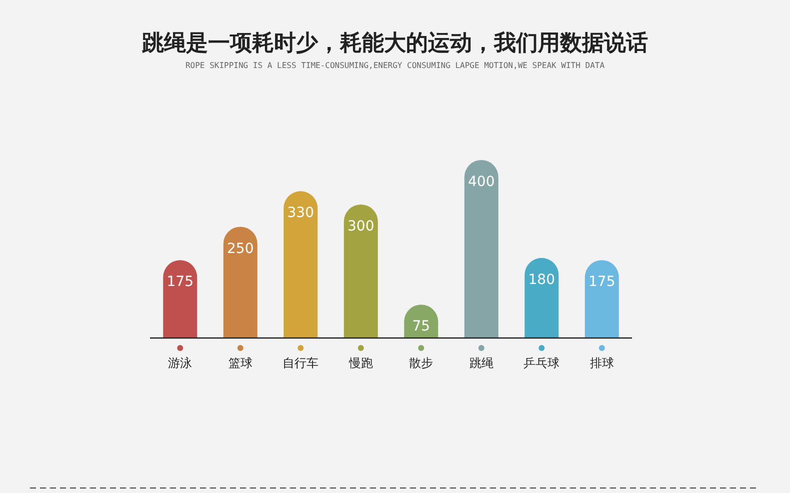 This screenshot has height=493, width=790. I want to click on data-label: 250, so click(240, 248).